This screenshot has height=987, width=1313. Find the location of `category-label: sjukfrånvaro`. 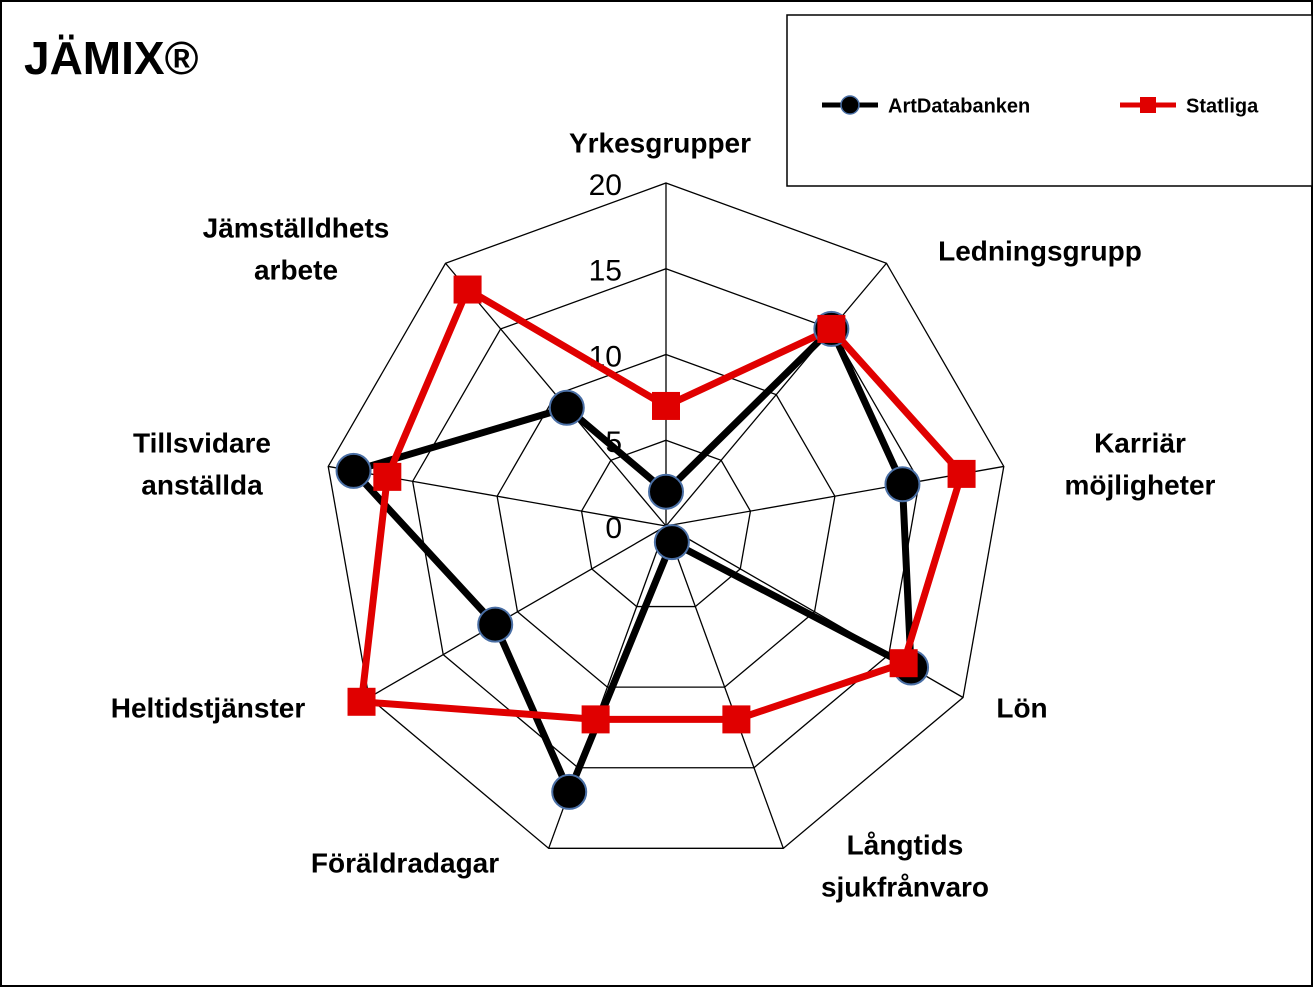

category-label: sjukfrånvaro is located at coordinates (905, 886).